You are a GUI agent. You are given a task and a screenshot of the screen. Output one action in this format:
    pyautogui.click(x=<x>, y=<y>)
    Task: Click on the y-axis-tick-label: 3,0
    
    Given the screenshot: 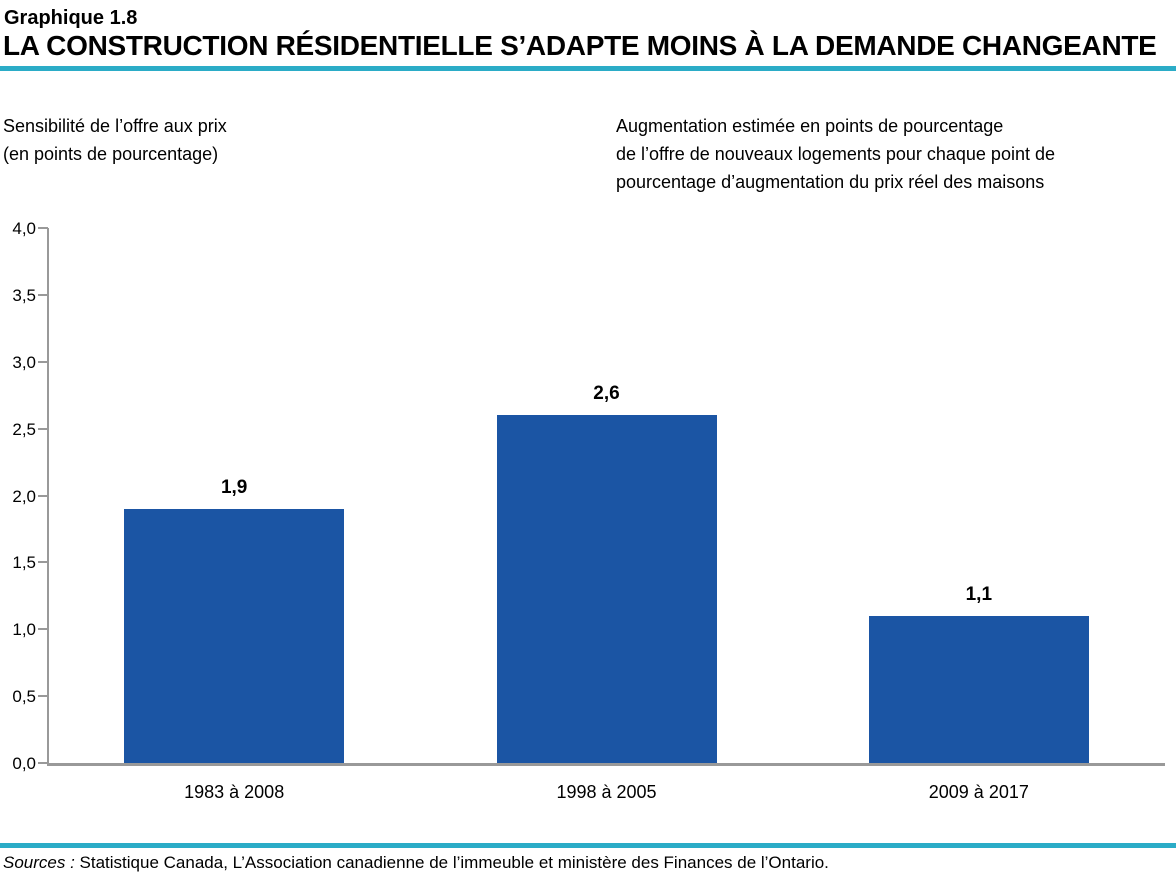 What is the action you would take?
    pyautogui.click(x=24, y=362)
    